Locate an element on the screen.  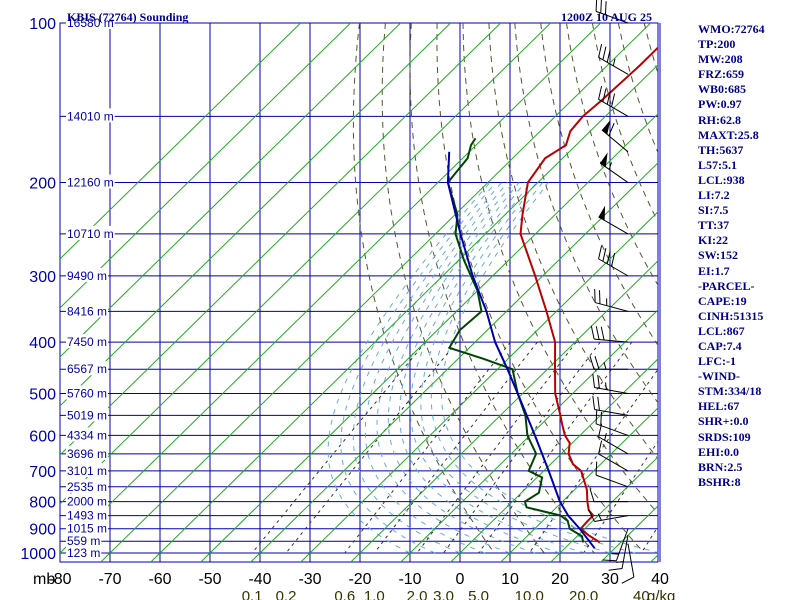
height-label: 5019 m is located at coordinates (87, 415).